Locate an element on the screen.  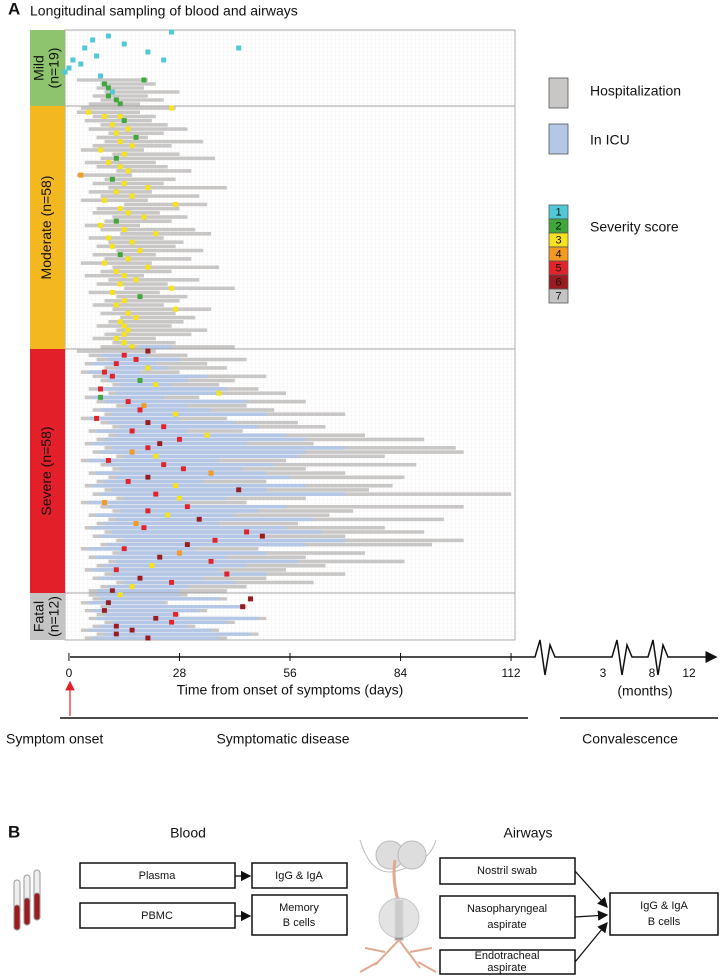
group-label: (n=19) is located at coordinates (54, 68).